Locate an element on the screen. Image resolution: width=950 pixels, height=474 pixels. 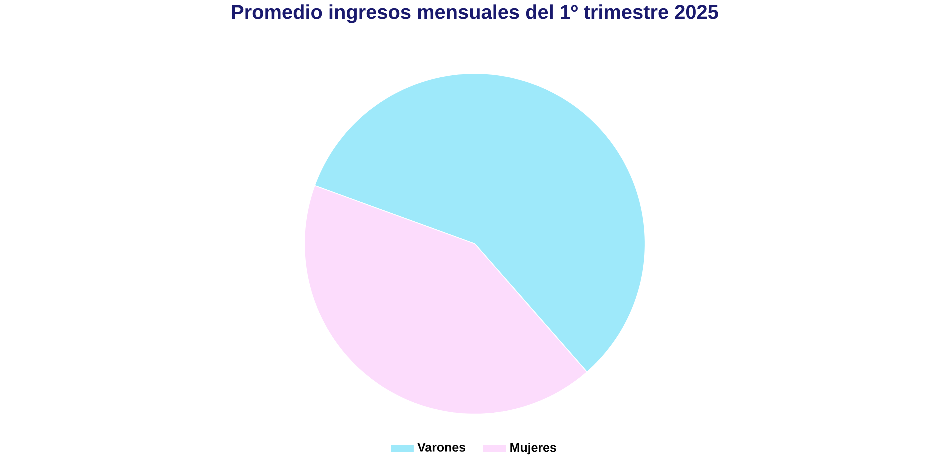
legend-label: Mujeres is located at coordinates (533, 448).